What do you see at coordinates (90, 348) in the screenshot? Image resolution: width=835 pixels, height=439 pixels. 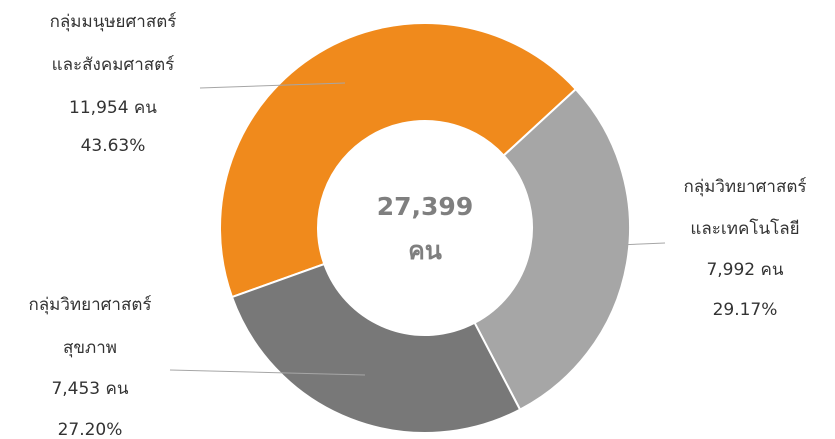 I see `slice-label: สุขภาพ` at bounding box center [90, 348].